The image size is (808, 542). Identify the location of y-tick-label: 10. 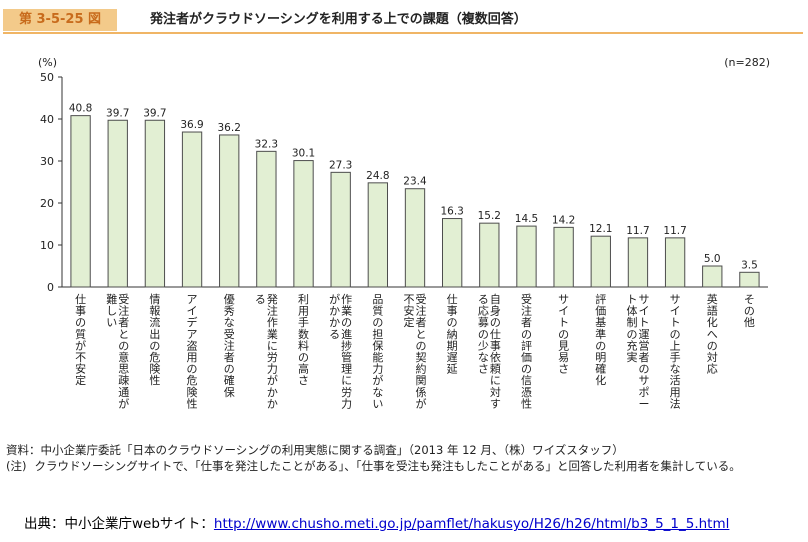
(47, 245).